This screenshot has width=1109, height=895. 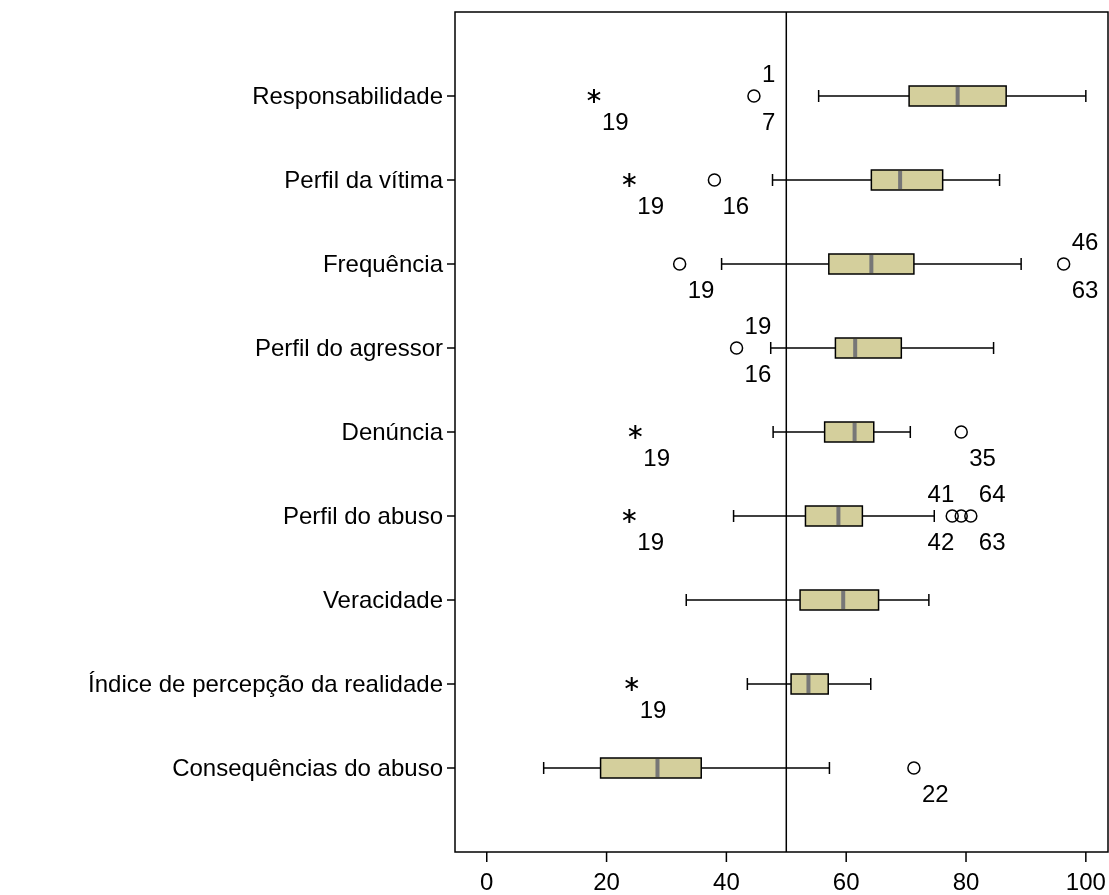 What do you see at coordinates (992, 493) in the screenshot?
I see `annotation: 64` at bounding box center [992, 493].